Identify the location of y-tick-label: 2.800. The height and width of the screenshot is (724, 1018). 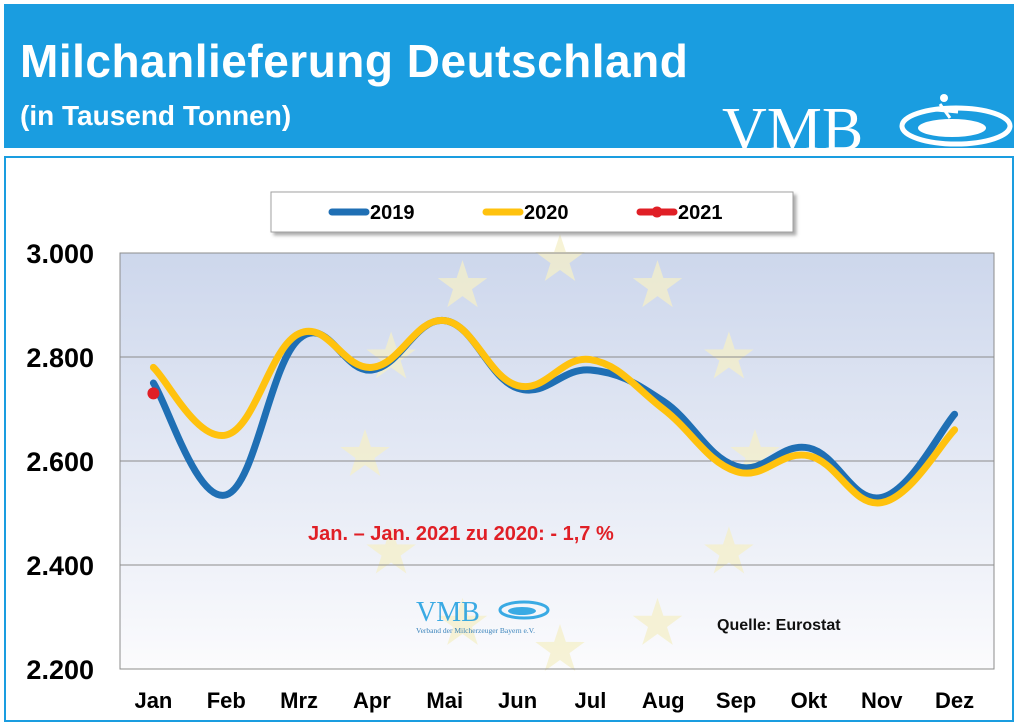
(60, 358).